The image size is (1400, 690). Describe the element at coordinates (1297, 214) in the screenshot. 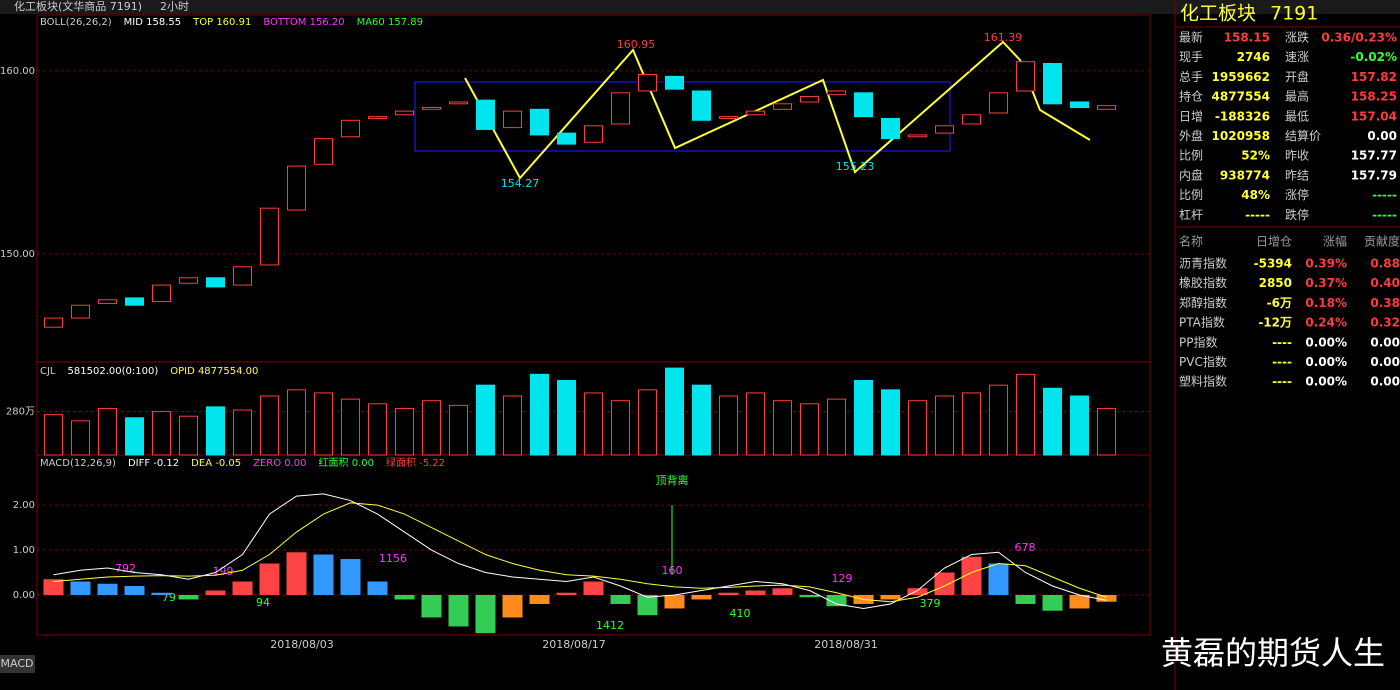

I see `quote-label: 跌停` at that location.